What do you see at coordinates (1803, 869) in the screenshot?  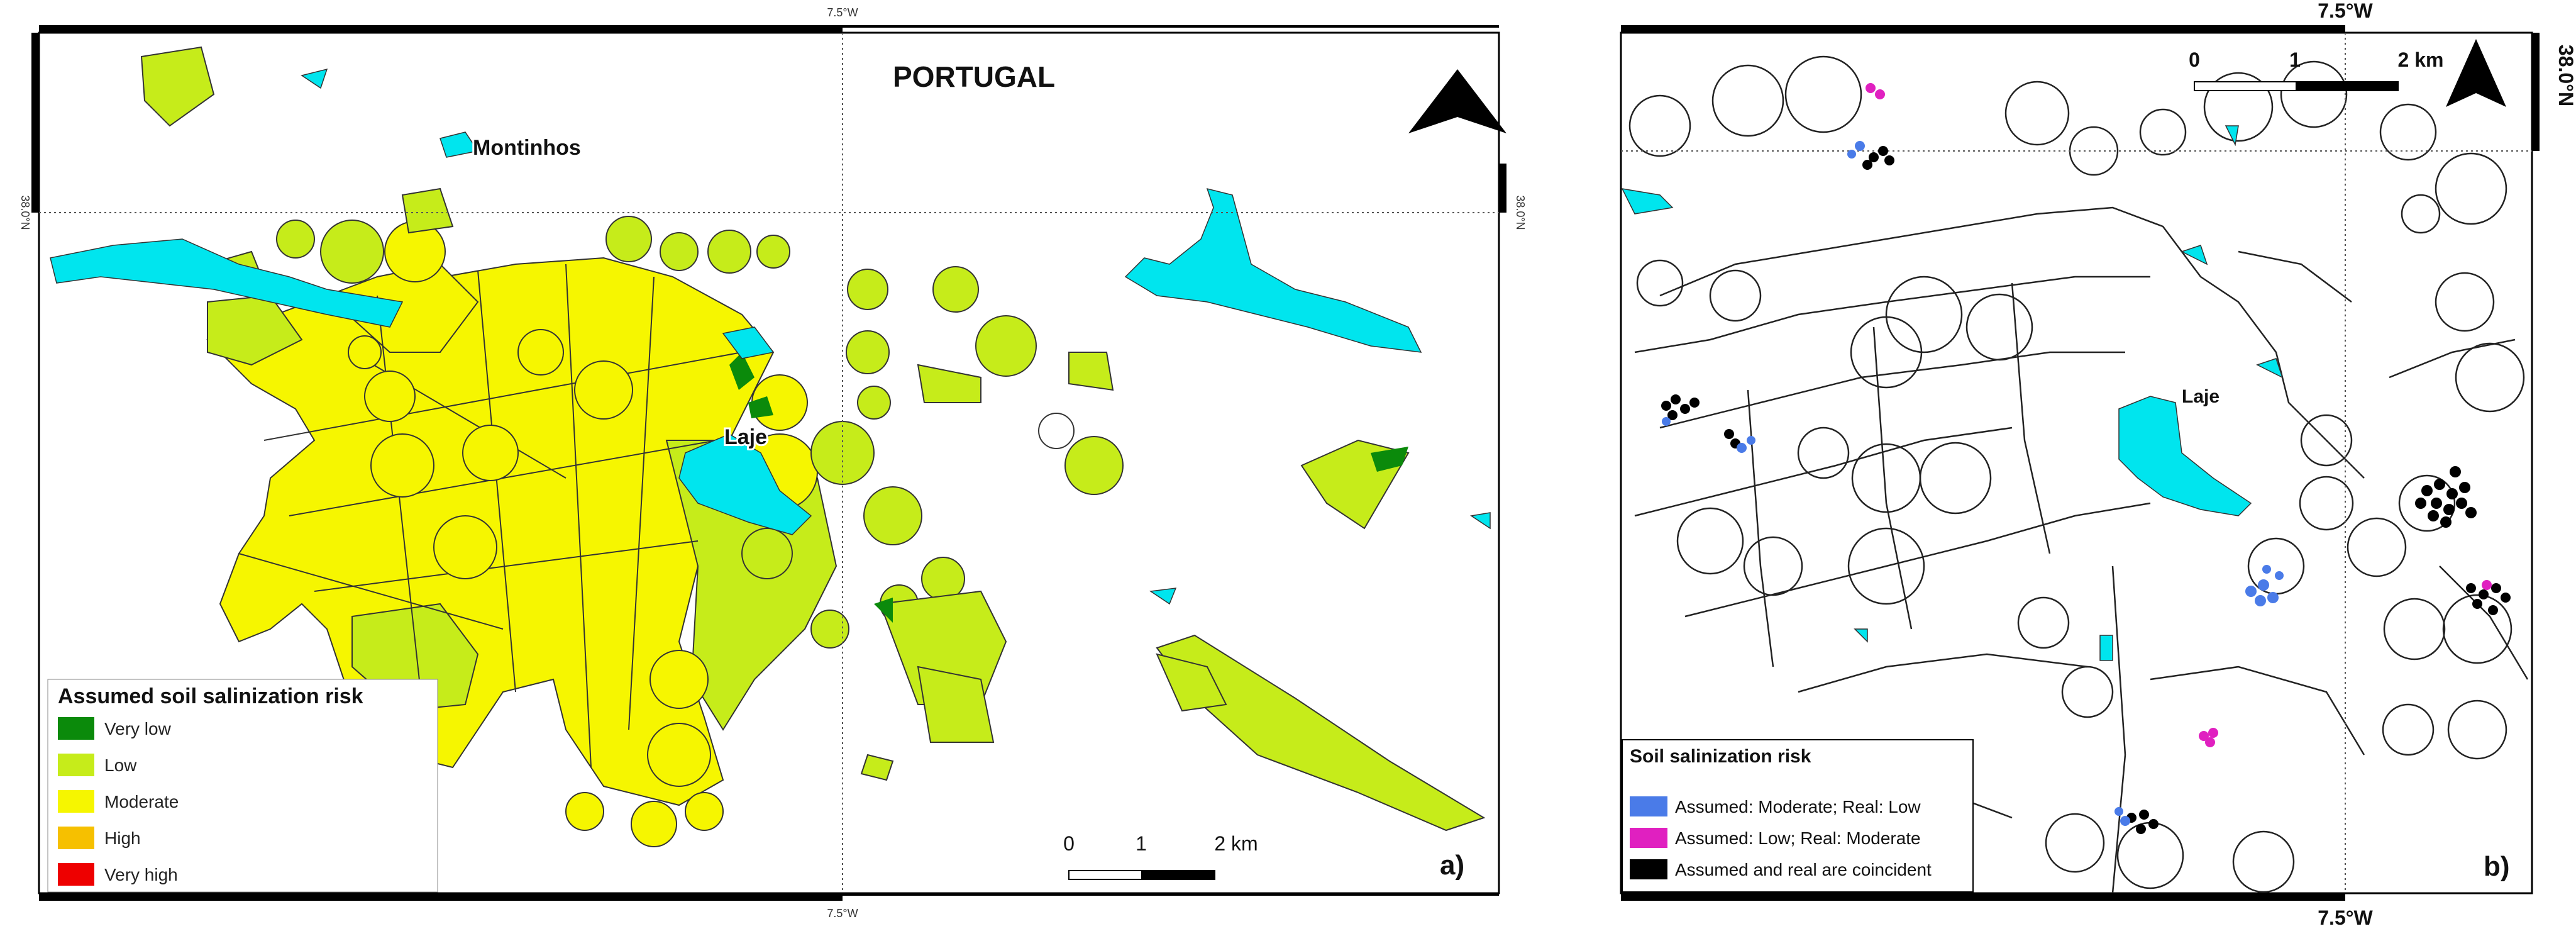 I see `svg-text:Assumed and real are coinciden: Assumed and real are coincident` at bounding box center [1803, 869].